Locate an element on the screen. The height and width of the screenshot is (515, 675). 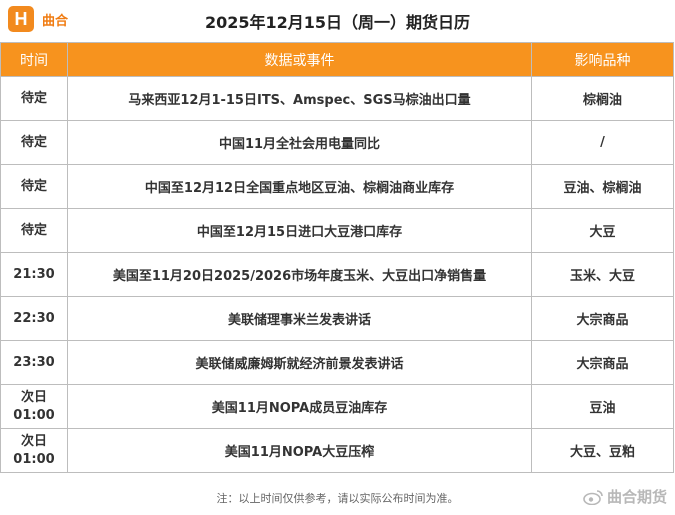
weibo-icon is located at coordinates (593, 497).